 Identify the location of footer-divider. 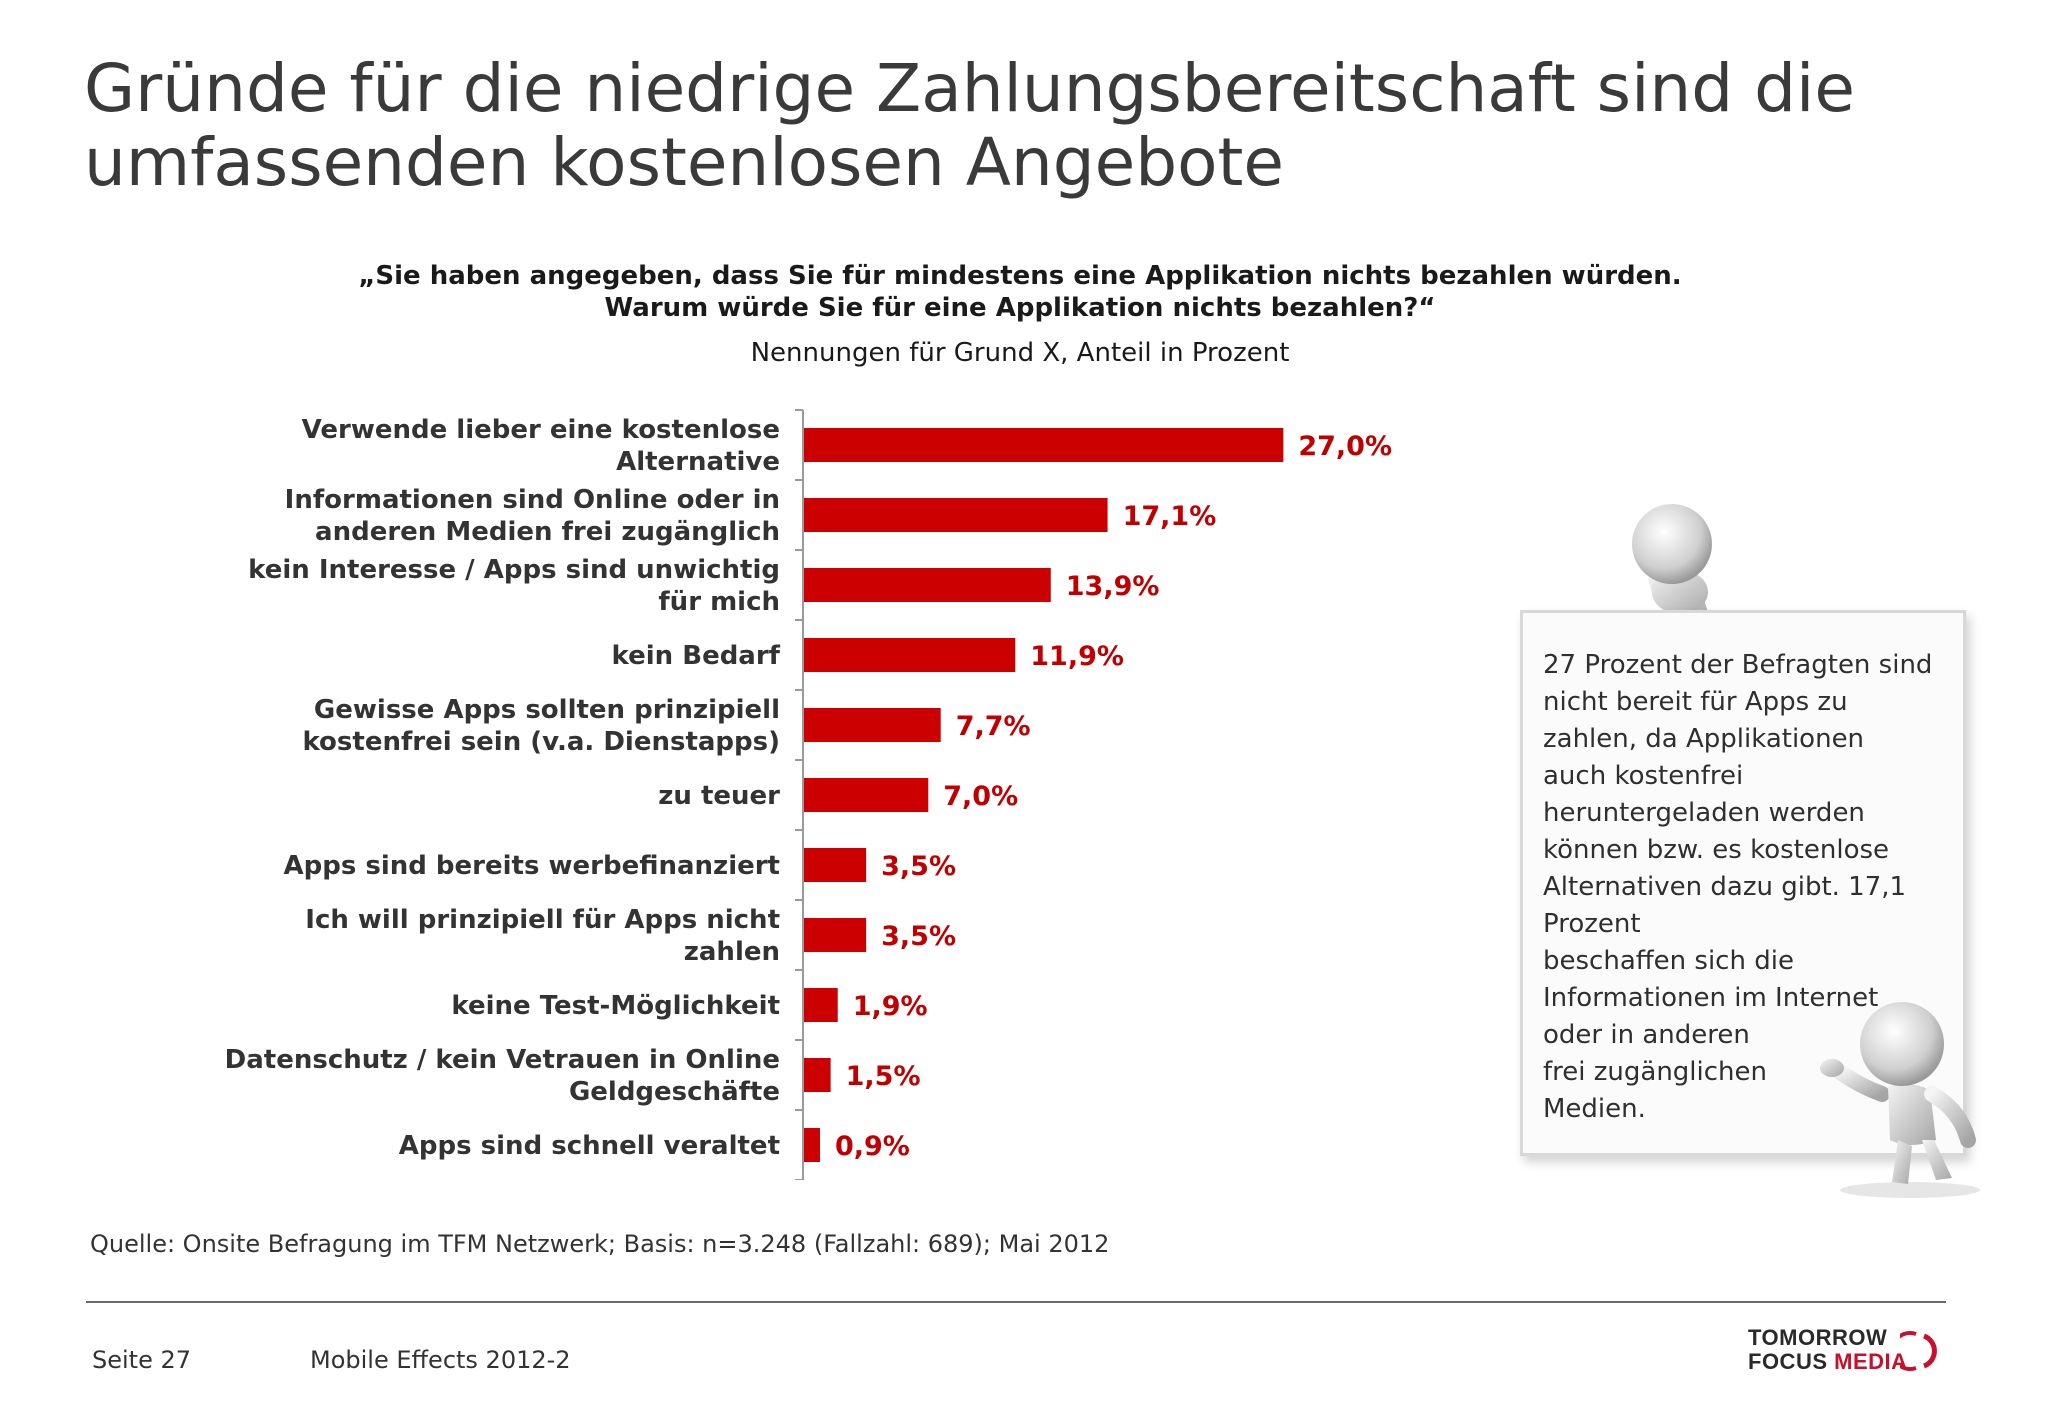
(1016, 1302).